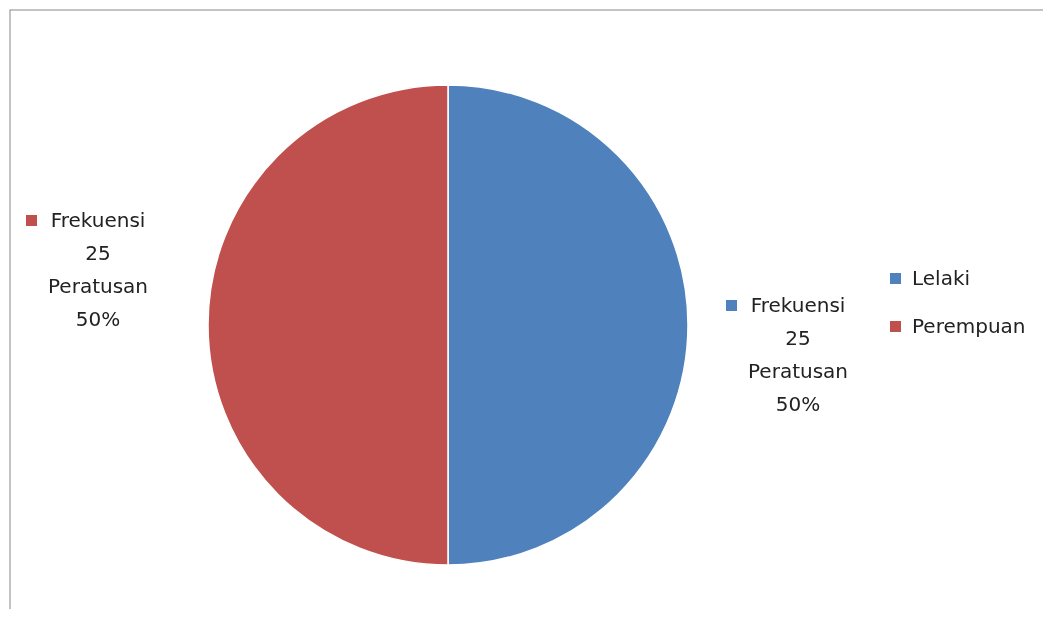  What do you see at coordinates (969, 326) in the screenshot?
I see `legend-label: Perempuan` at bounding box center [969, 326].